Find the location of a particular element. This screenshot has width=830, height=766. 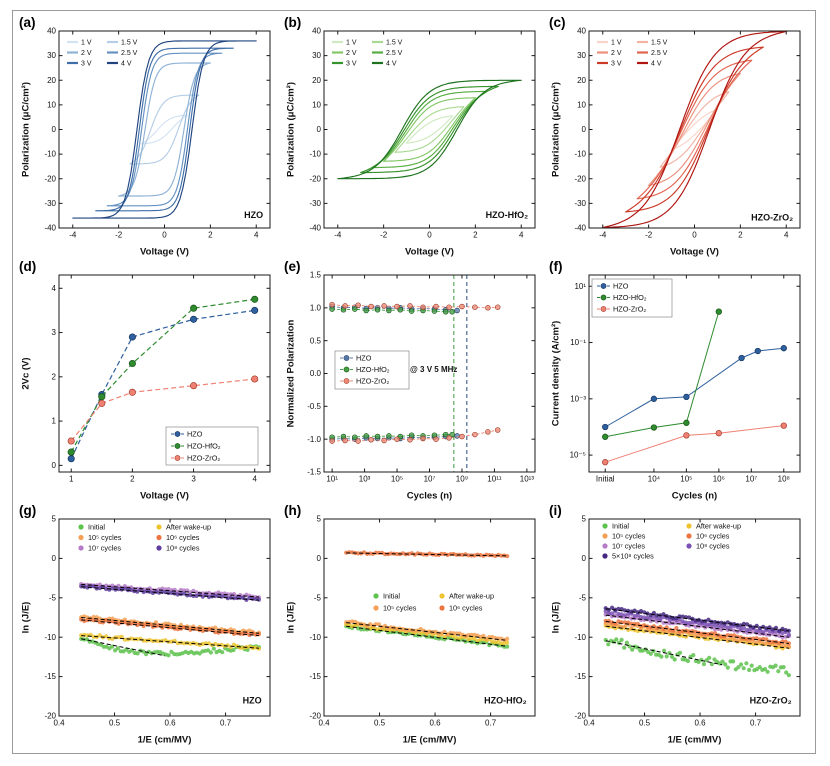

svg-text: 10¹³ is located at coordinates (527, 479).